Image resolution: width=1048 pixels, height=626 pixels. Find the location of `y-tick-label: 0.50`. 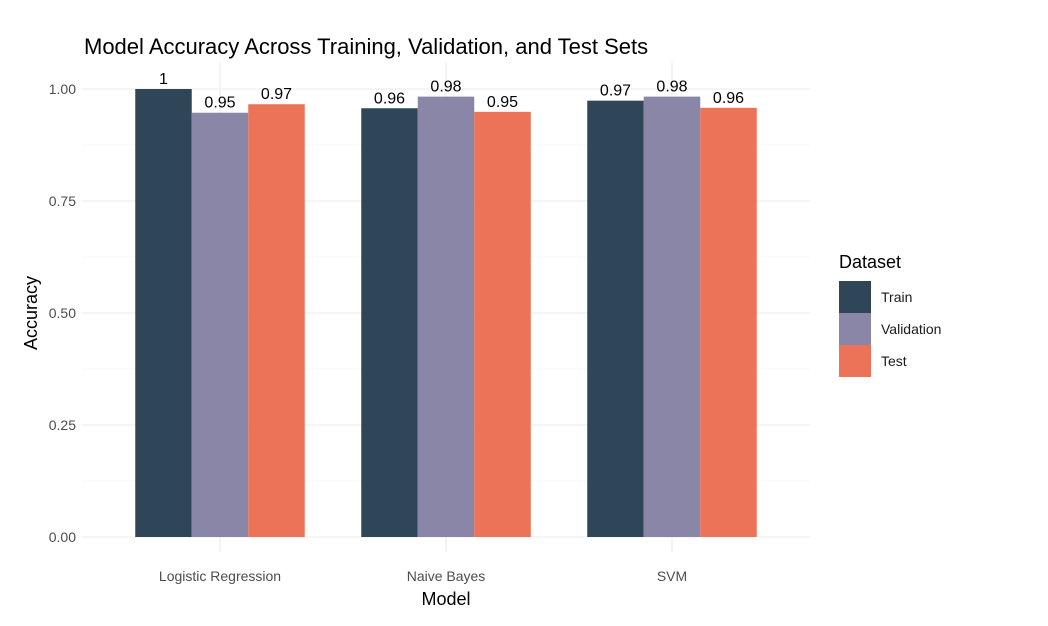

y-tick-label: 0.50 is located at coordinates (62, 313).